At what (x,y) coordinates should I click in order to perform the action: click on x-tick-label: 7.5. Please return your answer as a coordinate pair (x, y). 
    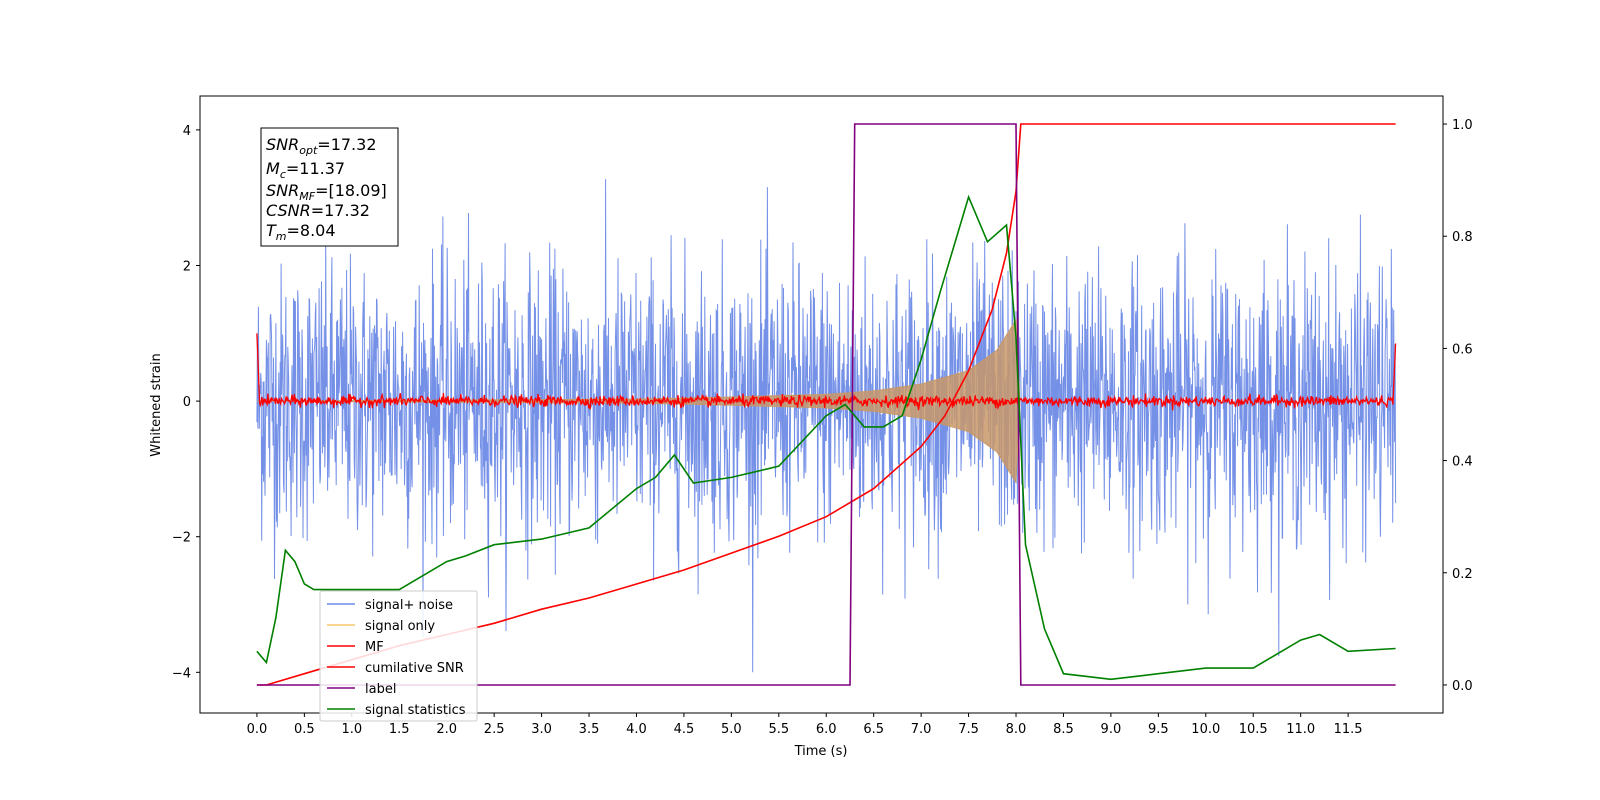
    Looking at the image, I should click on (968, 729).